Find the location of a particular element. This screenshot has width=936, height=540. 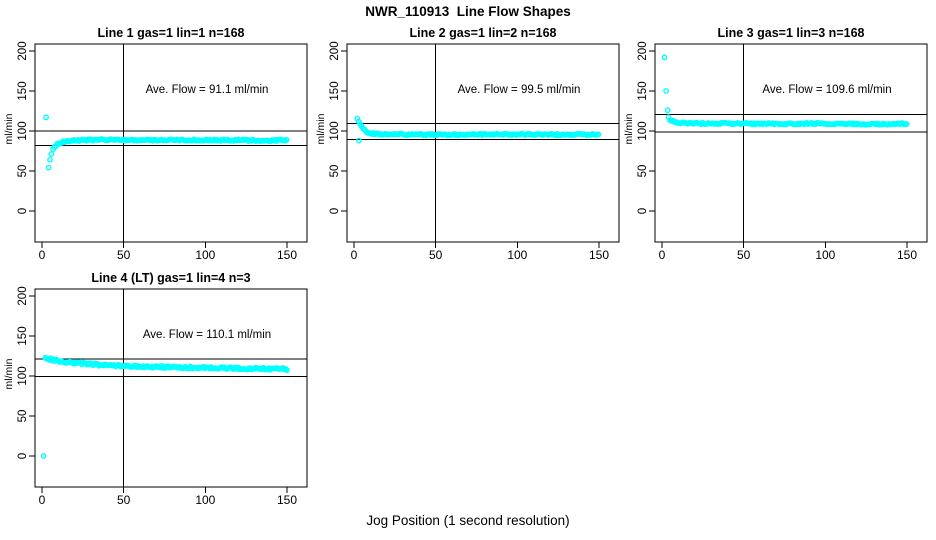

x-axis-label: Jog Position (1 second resolution) is located at coordinates (468, 520).